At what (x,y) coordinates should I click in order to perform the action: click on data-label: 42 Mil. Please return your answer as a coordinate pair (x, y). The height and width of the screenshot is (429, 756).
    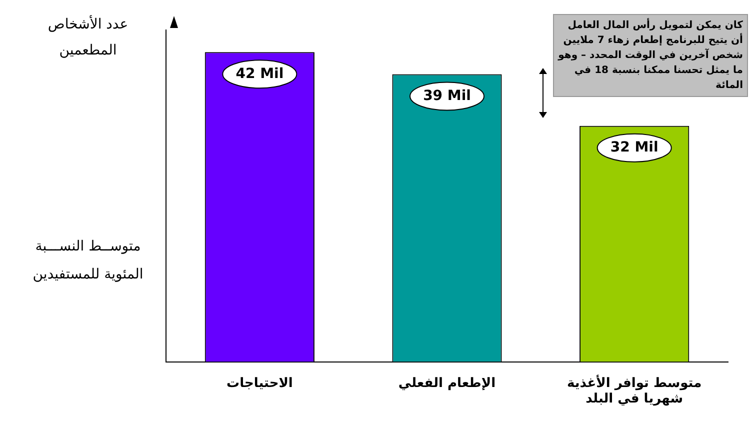
    Looking at the image, I should click on (260, 74).